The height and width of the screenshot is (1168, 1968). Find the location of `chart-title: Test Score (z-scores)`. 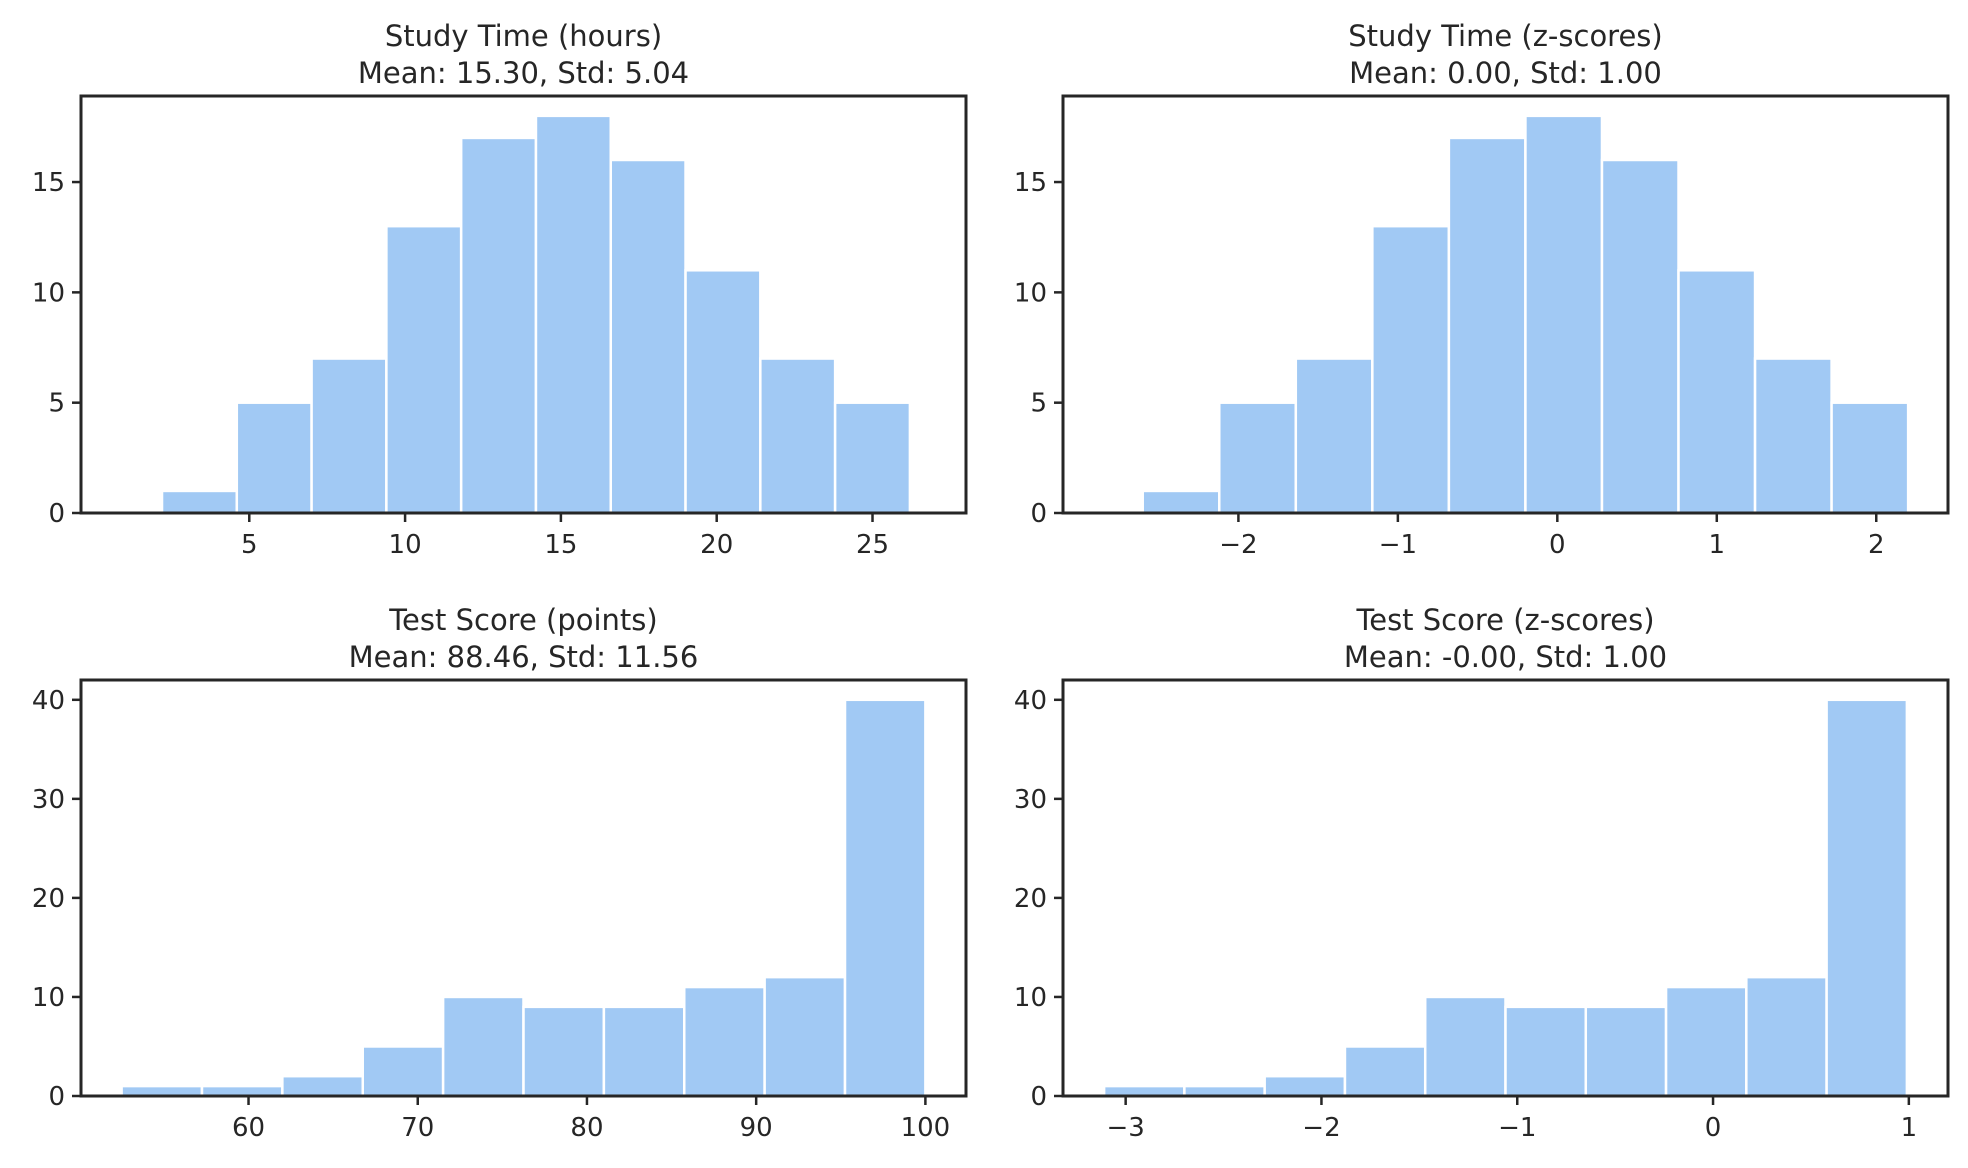

chart-title: Test Score (z-scores) is located at coordinates (1504, 620).